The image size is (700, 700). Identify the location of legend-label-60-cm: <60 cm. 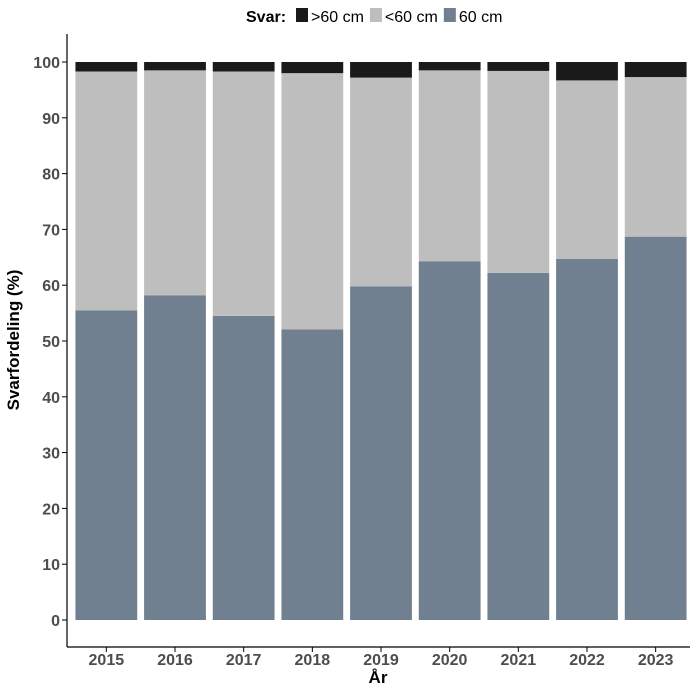
(411, 17).